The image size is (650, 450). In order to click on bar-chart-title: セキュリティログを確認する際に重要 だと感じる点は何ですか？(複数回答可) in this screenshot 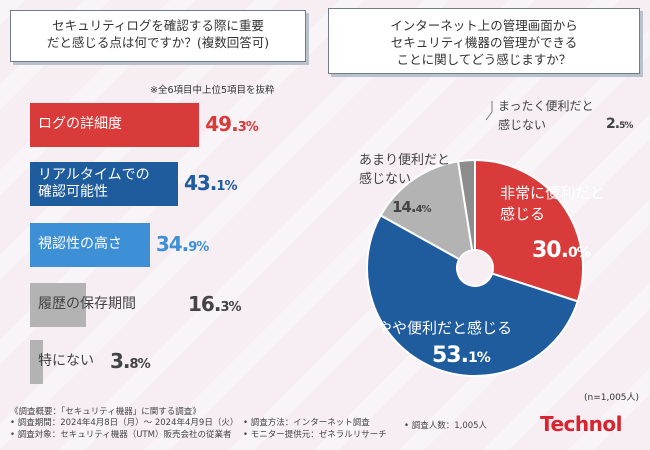, I will do `click(158, 36)`.